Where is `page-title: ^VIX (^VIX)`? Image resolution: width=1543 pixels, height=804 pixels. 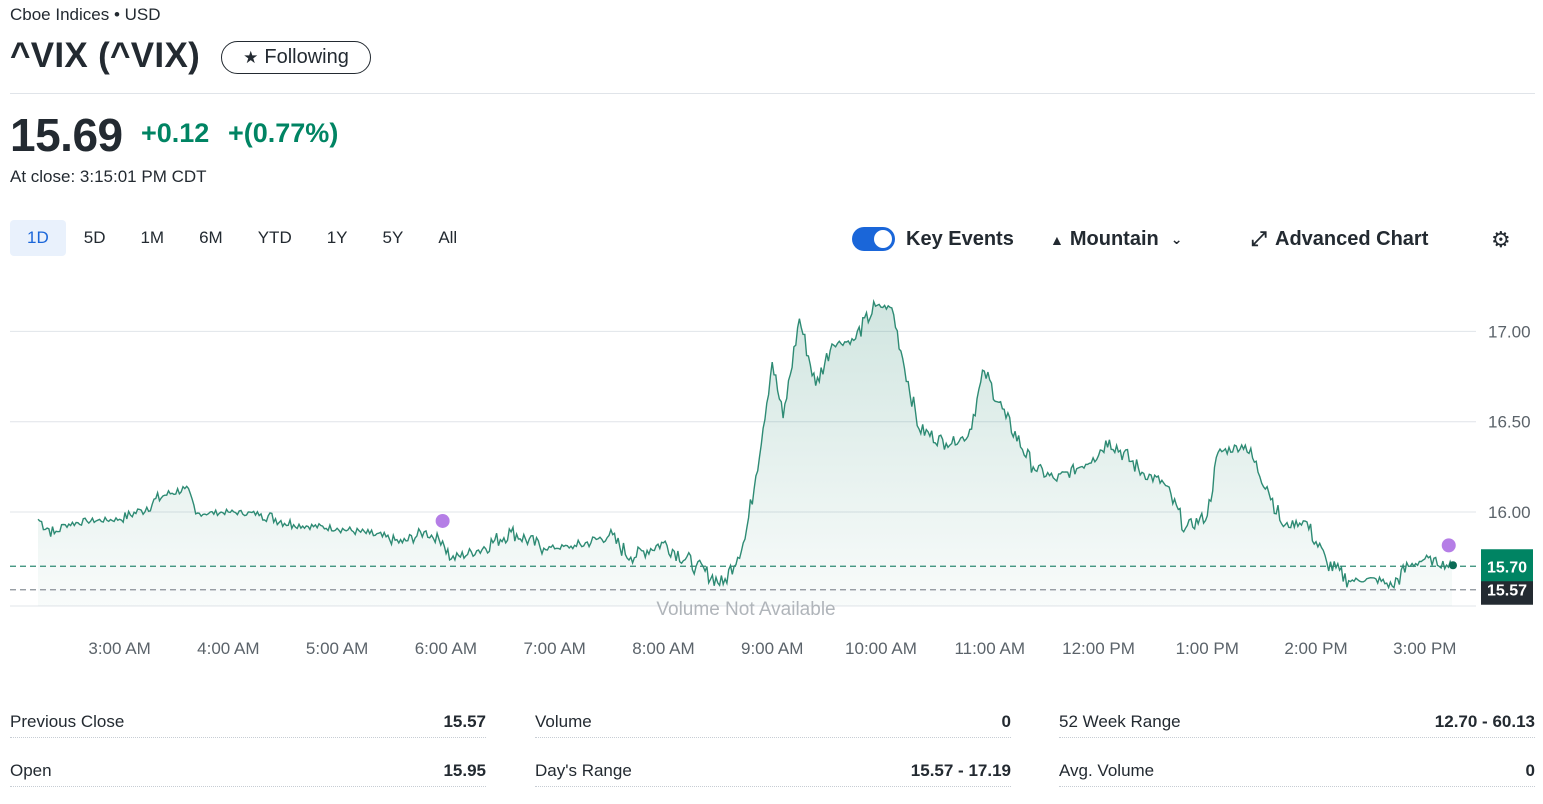 page-title: ^VIX (^VIX) is located at coordinates (105, 55).